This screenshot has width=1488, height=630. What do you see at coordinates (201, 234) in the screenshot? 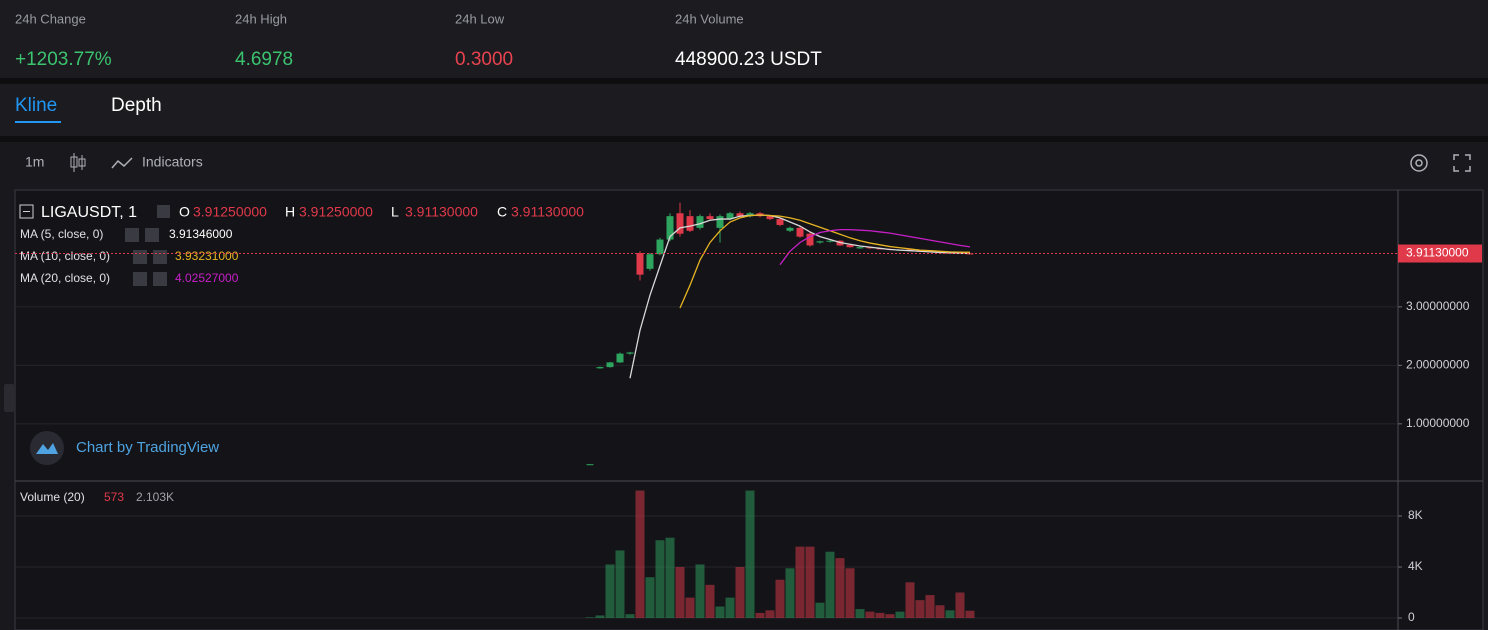
I see `ma-legend-value: 3.91346000` at bounding box center [201, 234].